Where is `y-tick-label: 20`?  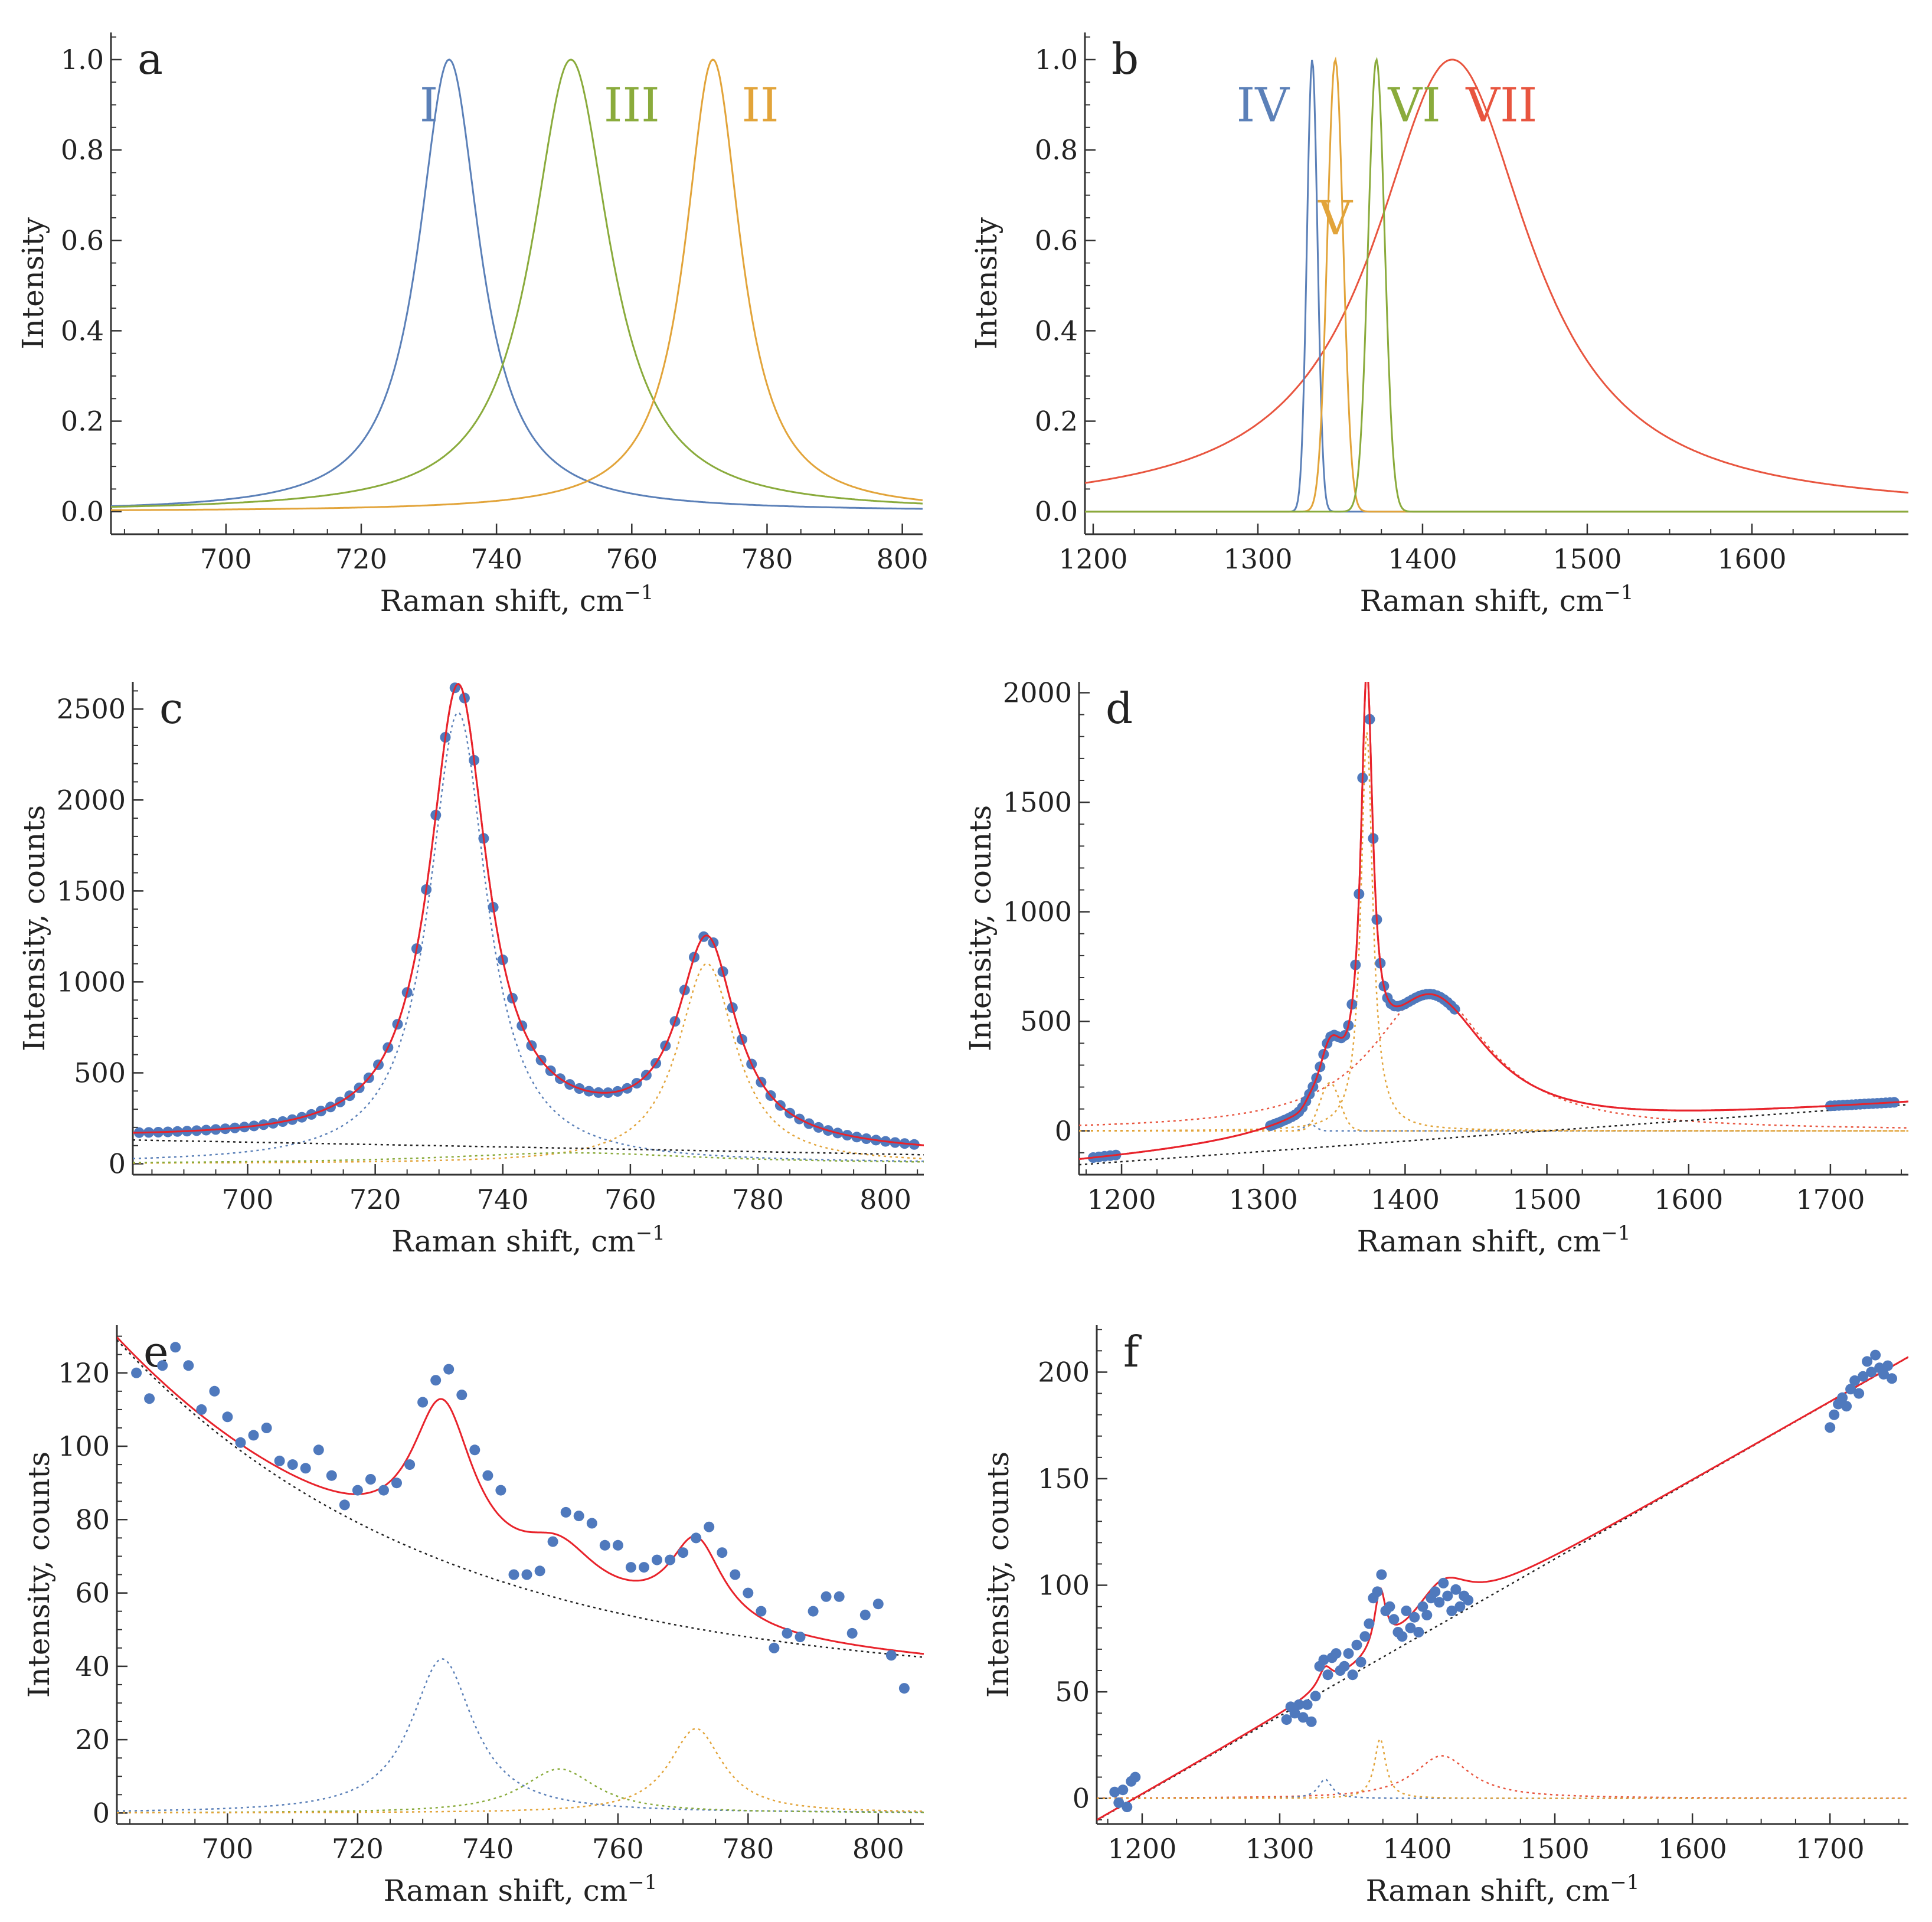 y-tick-label: 20 is located at coordinates (92, 1740).